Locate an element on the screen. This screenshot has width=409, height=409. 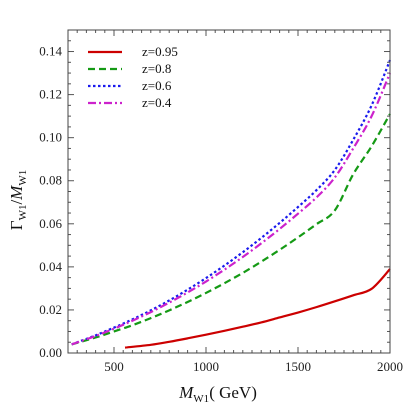
y-tick-label: 0.04 is located at coordinates (50, 266).